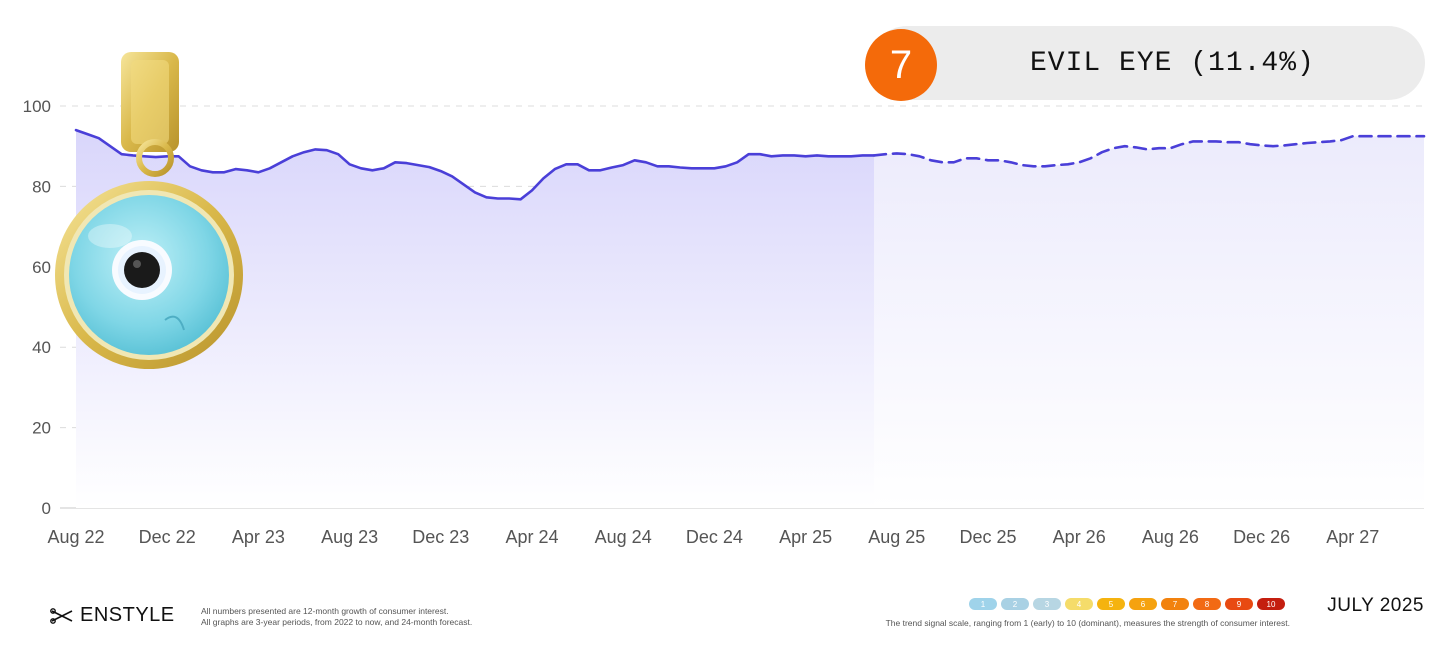 Image resolution: width=1456 pixels, height=661 pixels. I want to click on x-tick-label: Aug 23, so click(349, 537).